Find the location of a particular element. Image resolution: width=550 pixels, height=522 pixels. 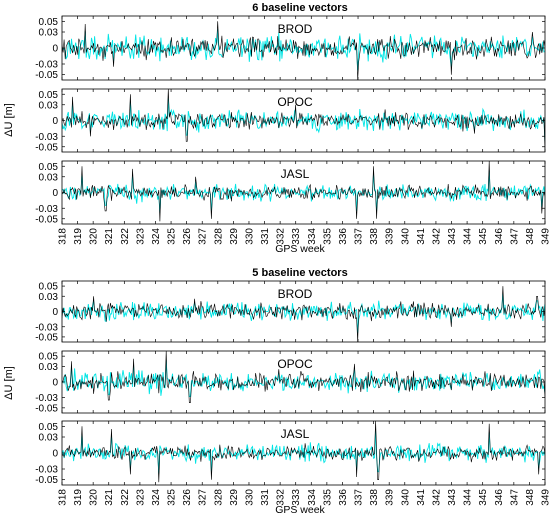

x-tick-label: 328 is located at coordinates (218, 236).